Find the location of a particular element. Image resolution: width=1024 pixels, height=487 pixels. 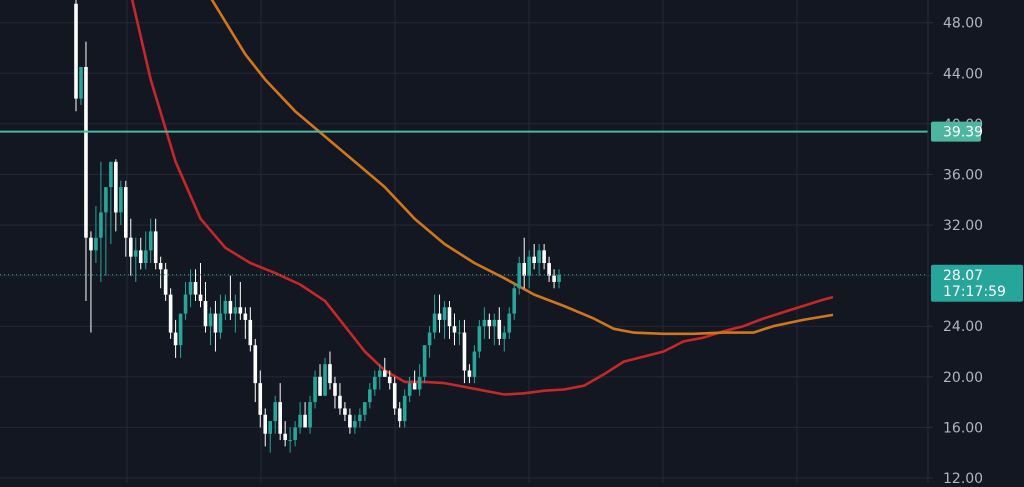

price-level-tag is located at coordinates (956, 131).